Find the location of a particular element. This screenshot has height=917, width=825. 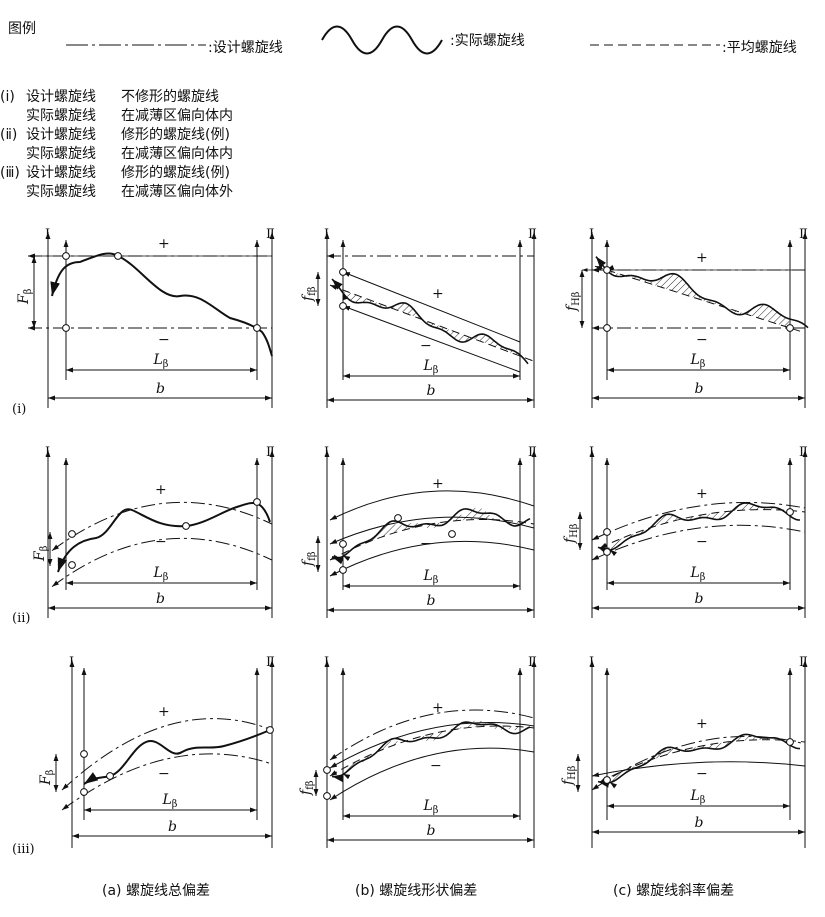

note-tag: (ⅱ) is located at coordinates (9, 135).